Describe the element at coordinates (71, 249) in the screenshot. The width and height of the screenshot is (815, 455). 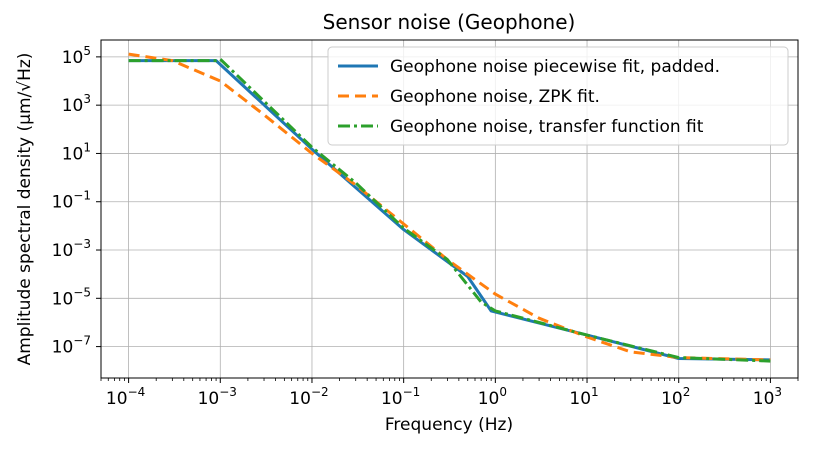
I see `y-tick-label: 10⁻³` at that location.